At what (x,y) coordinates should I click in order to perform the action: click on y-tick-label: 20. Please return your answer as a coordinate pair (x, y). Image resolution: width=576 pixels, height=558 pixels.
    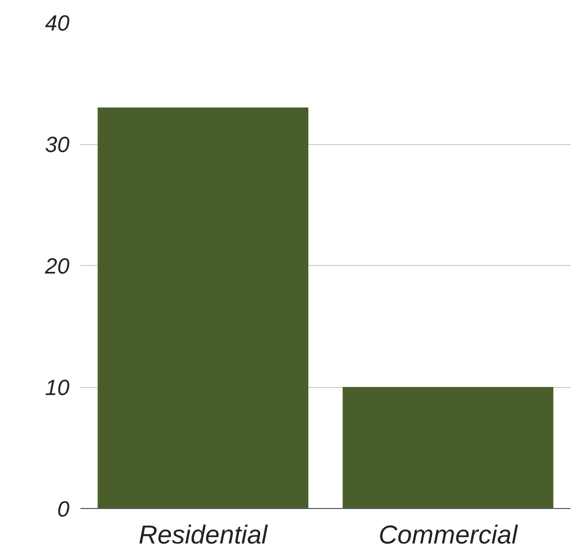
    Looking at the image, I should click on (57, 266).